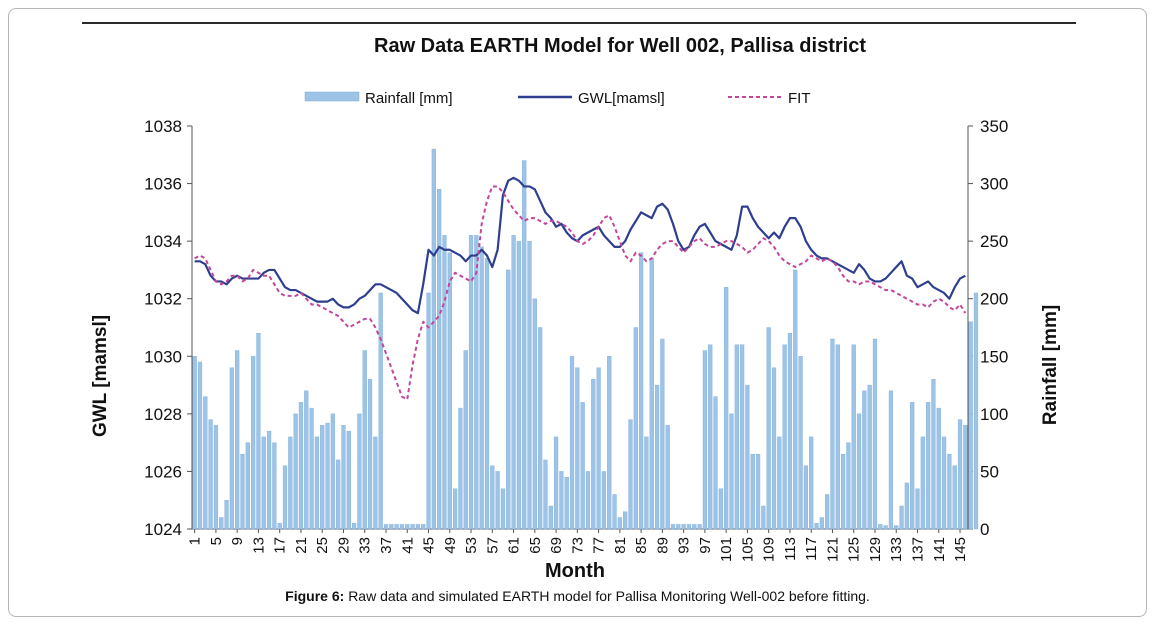 The height and width of the screenshot is (625, 1155). Describe the element at coordinates (811, 549) in the screenshot. I see `x-tick-label: 117` at that location.